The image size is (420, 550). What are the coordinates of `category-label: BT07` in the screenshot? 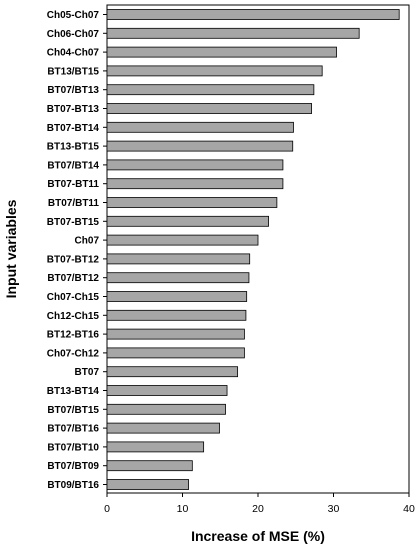 It's located at (87, 372).